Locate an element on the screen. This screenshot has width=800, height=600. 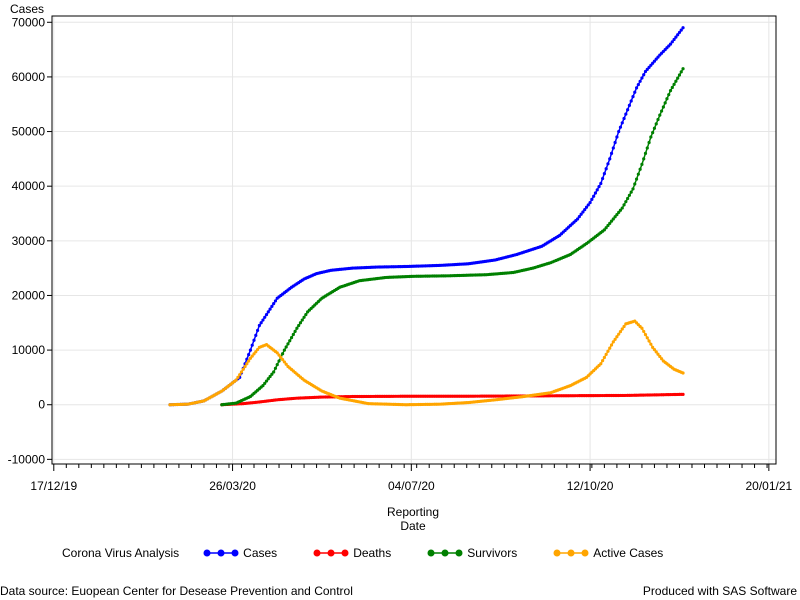
series-deaths is located at coordinates (452, 399).